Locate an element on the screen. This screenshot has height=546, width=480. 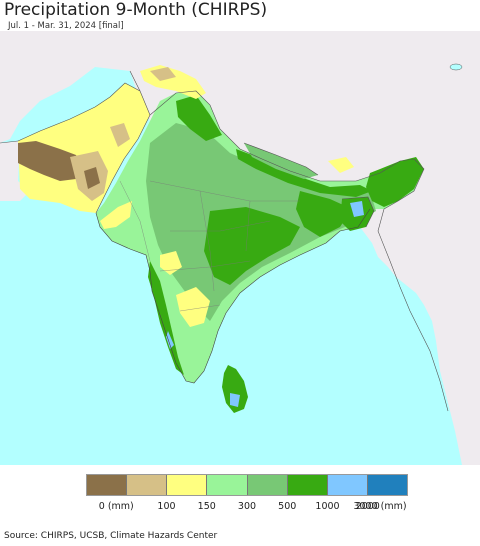
state-boundaries is located at coordinates (209, 246).